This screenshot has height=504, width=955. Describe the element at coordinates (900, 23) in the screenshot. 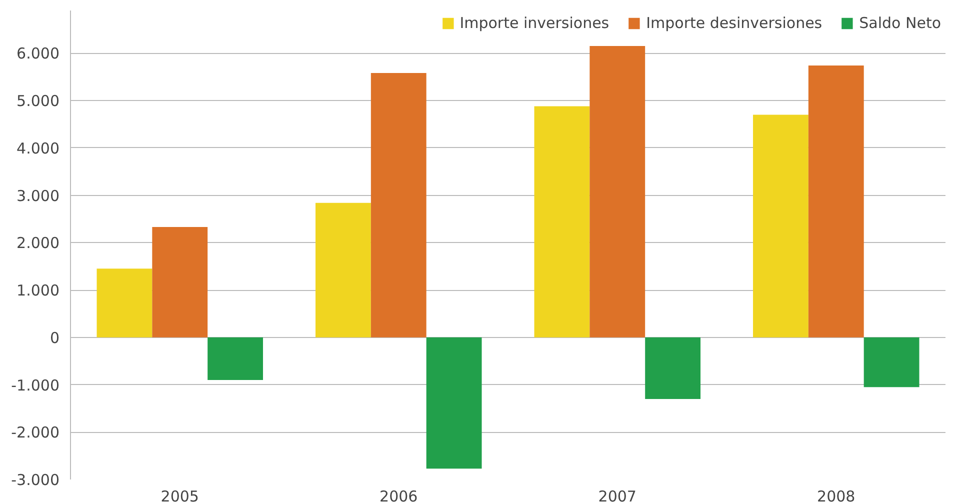

I see `legend-label: Saldo Neto` at that location.